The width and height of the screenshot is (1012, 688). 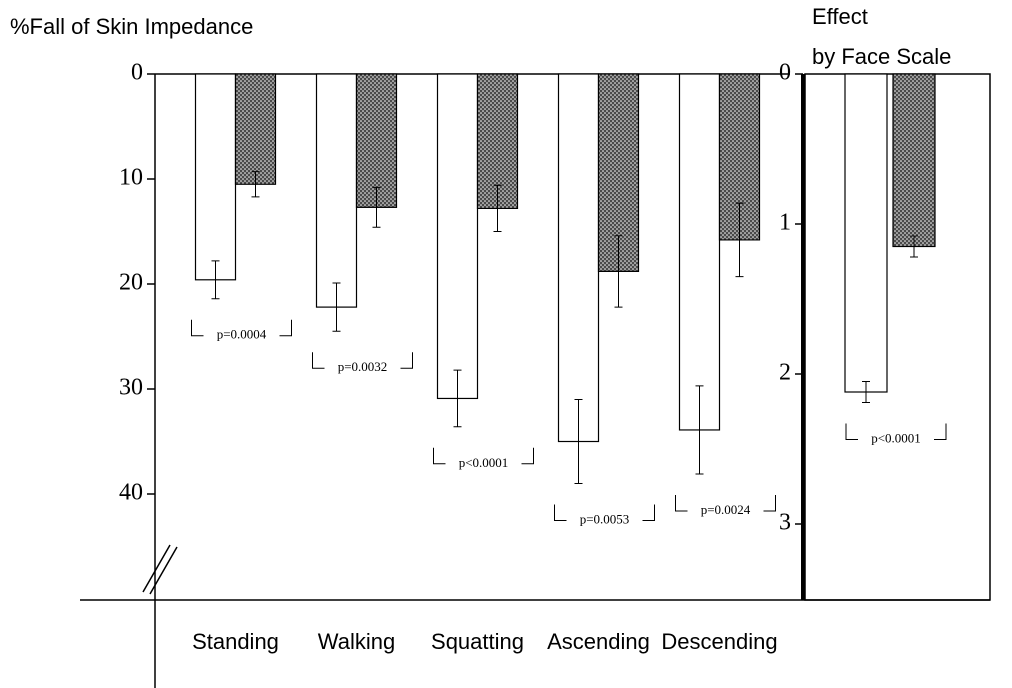 I want to click on y-tick-label: 3, so click(x=785, y=523).